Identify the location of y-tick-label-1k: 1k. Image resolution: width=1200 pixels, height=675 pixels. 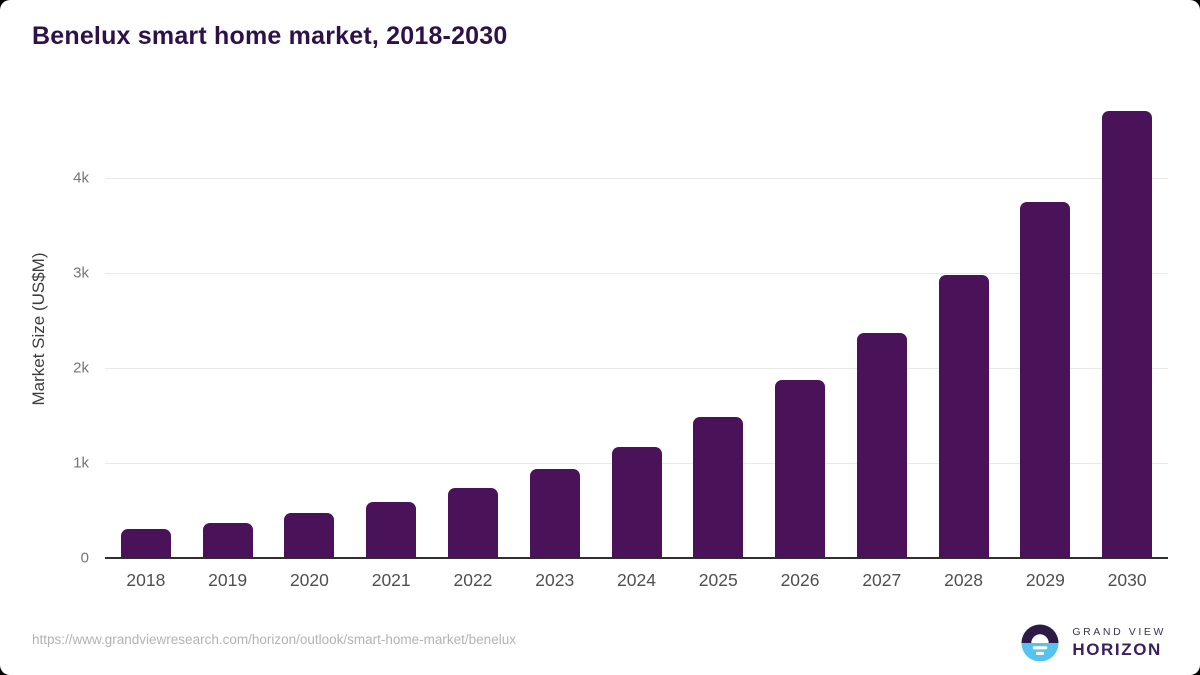
(81, 463).